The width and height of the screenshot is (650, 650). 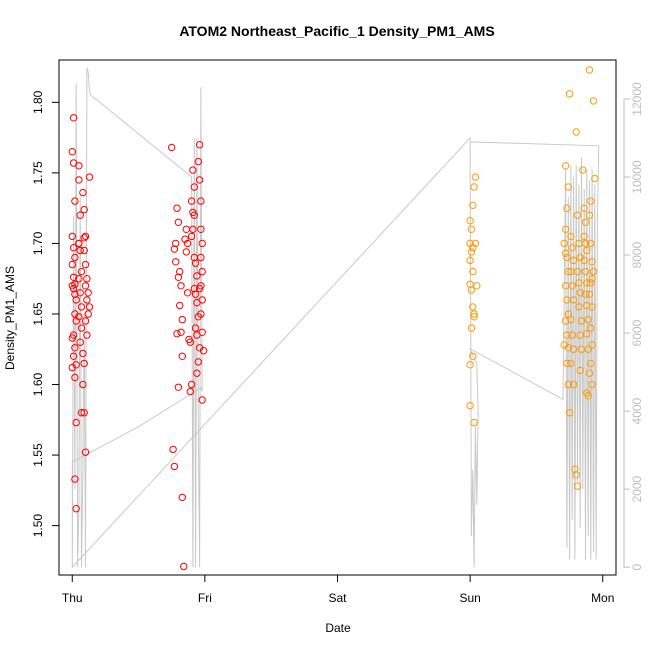 What do you see at coordinates (637, 488) in the screenshot?
I see `y-right-tick-label: 2000` at bounding box center [637, 488].